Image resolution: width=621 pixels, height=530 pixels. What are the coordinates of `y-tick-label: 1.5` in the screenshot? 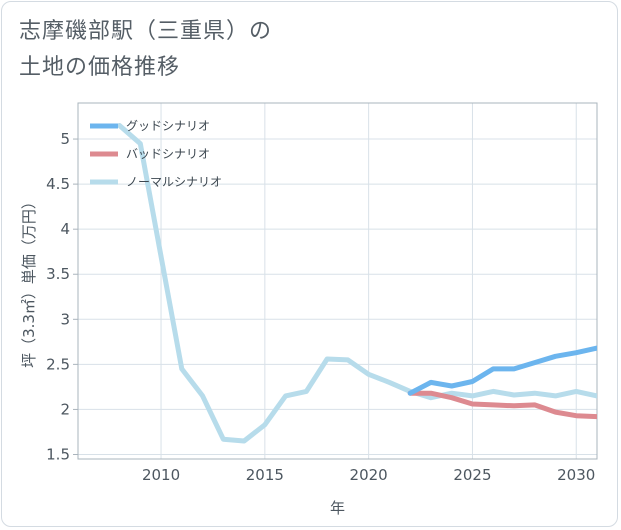 It's located at (58, 454).